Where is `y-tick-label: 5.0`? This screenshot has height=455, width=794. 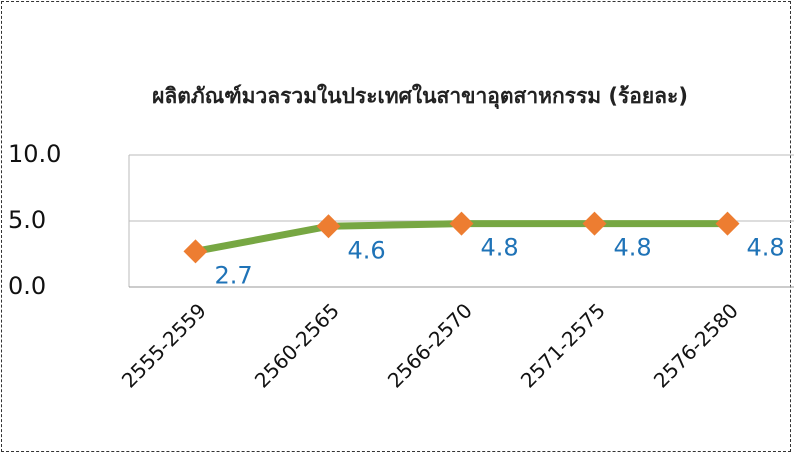
y-tick-label: 5.0 is located at coordinates (27, 220).